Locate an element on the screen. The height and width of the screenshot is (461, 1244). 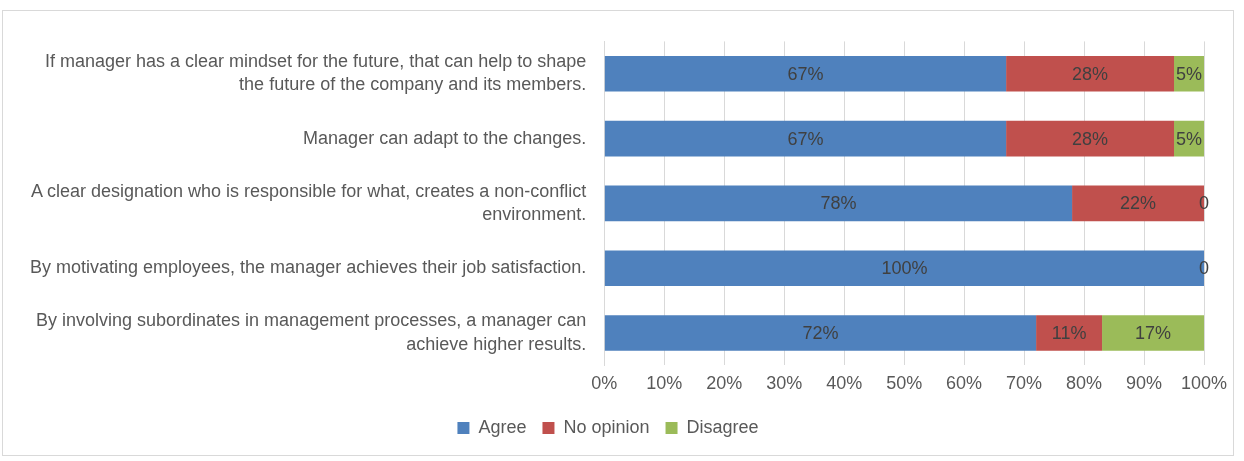
legend-label: Agree is located at coordinates (502, 426).